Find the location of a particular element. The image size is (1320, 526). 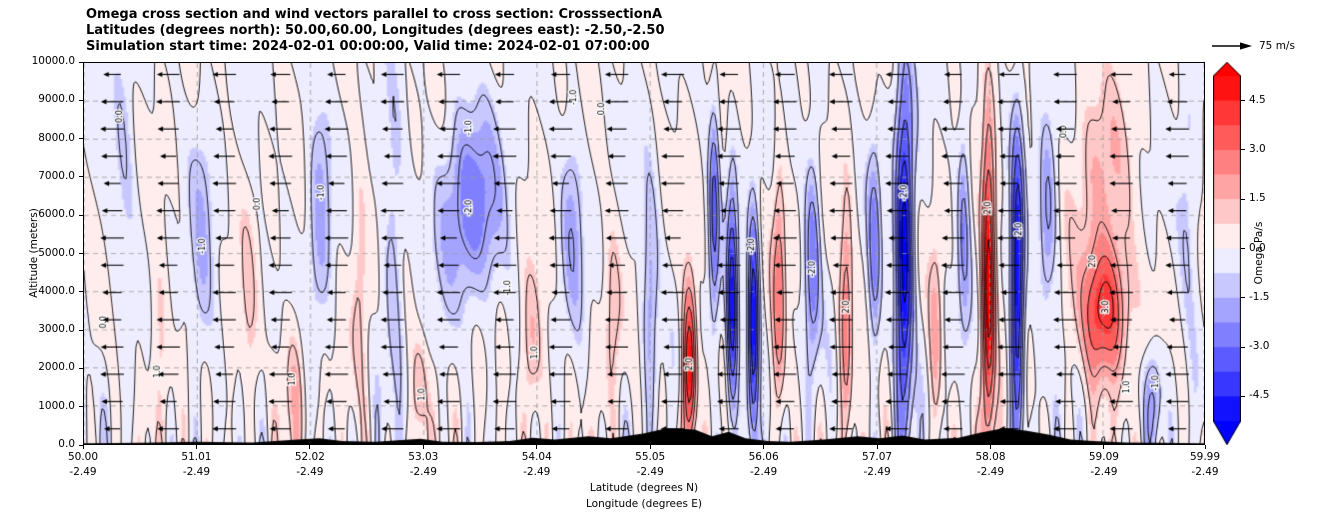

wind-speed-key: 75 m/s is located at coordinates (1253, 46).